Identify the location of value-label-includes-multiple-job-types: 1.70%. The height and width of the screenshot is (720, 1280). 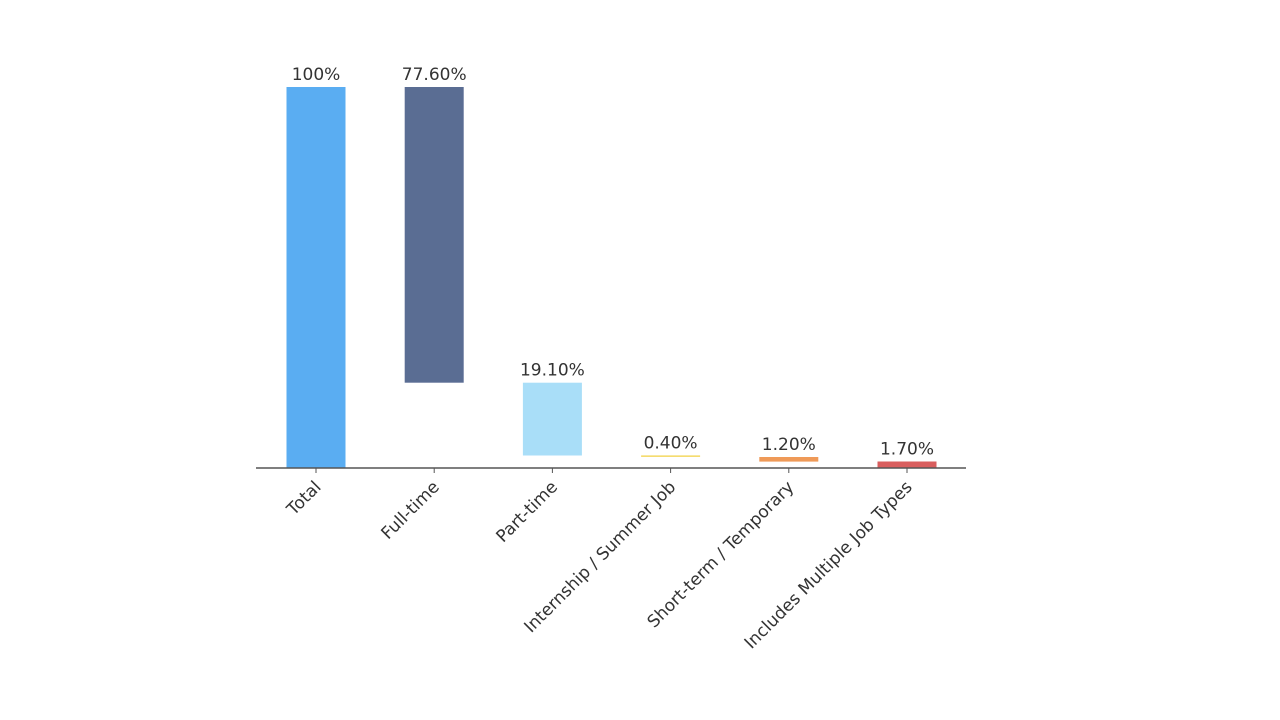
(907, 450).